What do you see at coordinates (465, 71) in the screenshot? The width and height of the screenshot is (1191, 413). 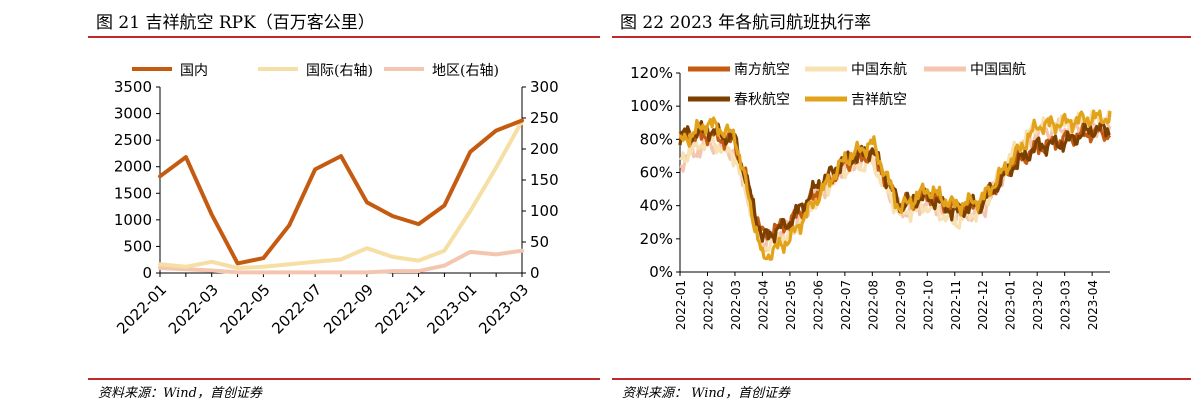 I see `legend-label-3: 地区(右轴)` at bounding box center [465, 71].